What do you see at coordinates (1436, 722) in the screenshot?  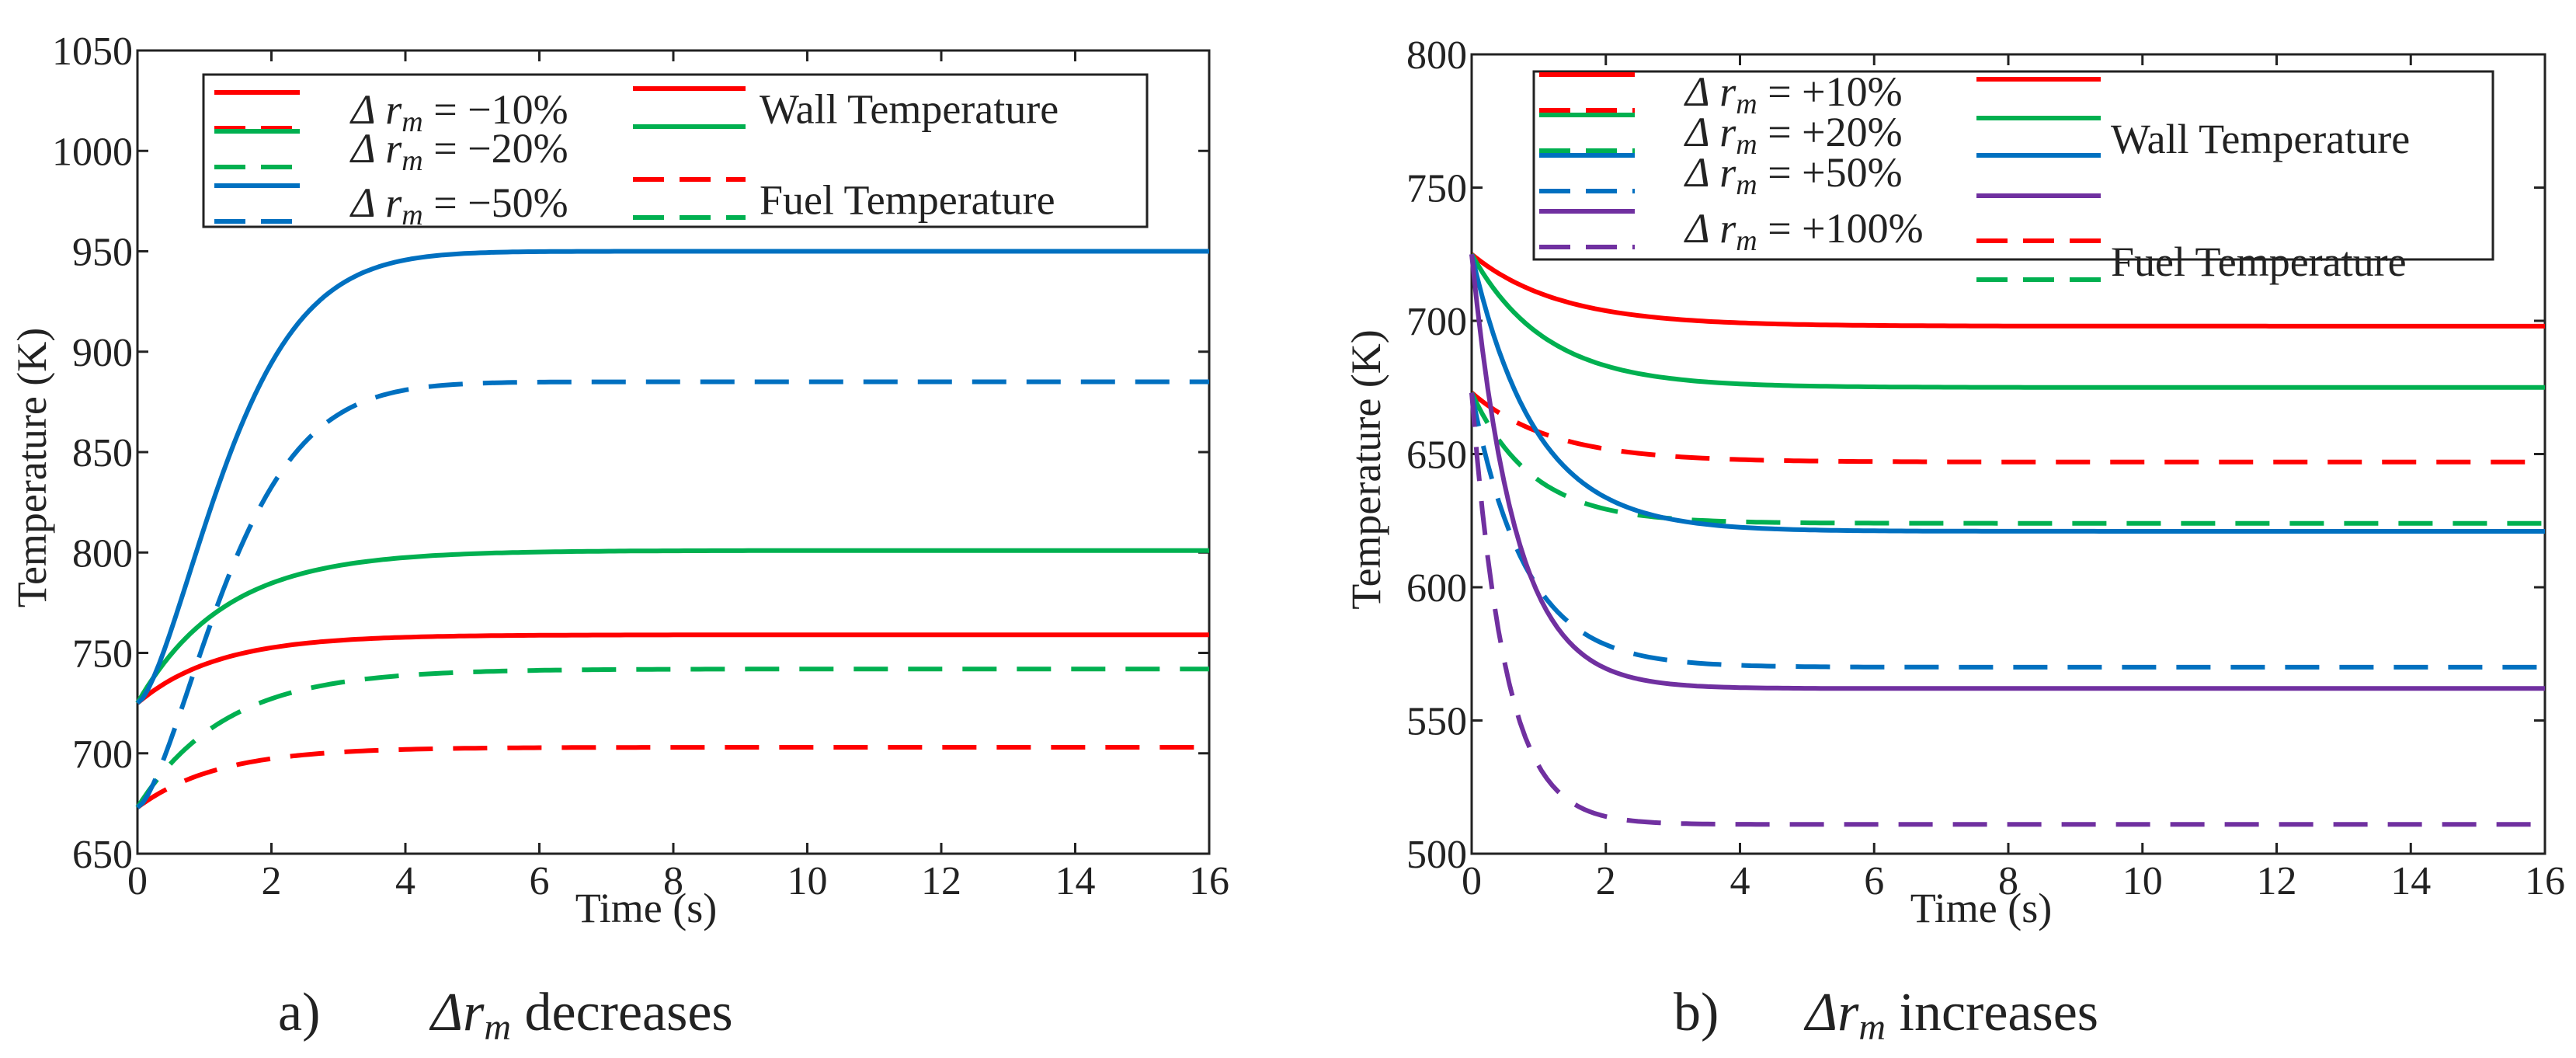 I see `y-tick-label: 550` at bounding box center [1436, 722].